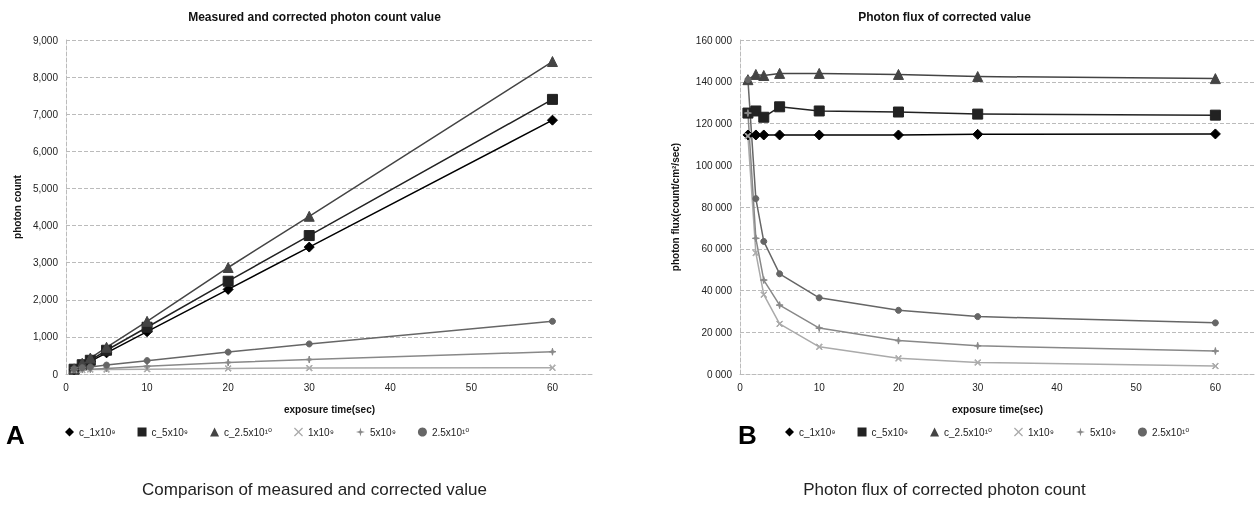 This screenshot has width=1259, height=508. I want to click on y-tick-label: 7,000, so click(45, 114).